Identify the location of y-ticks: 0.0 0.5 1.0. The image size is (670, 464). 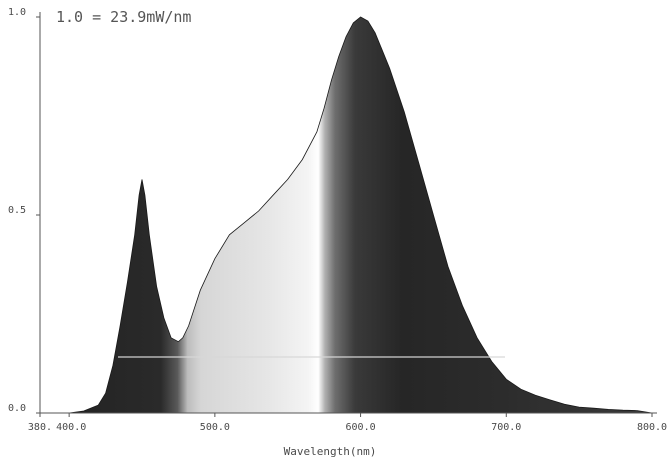
(24, 210).